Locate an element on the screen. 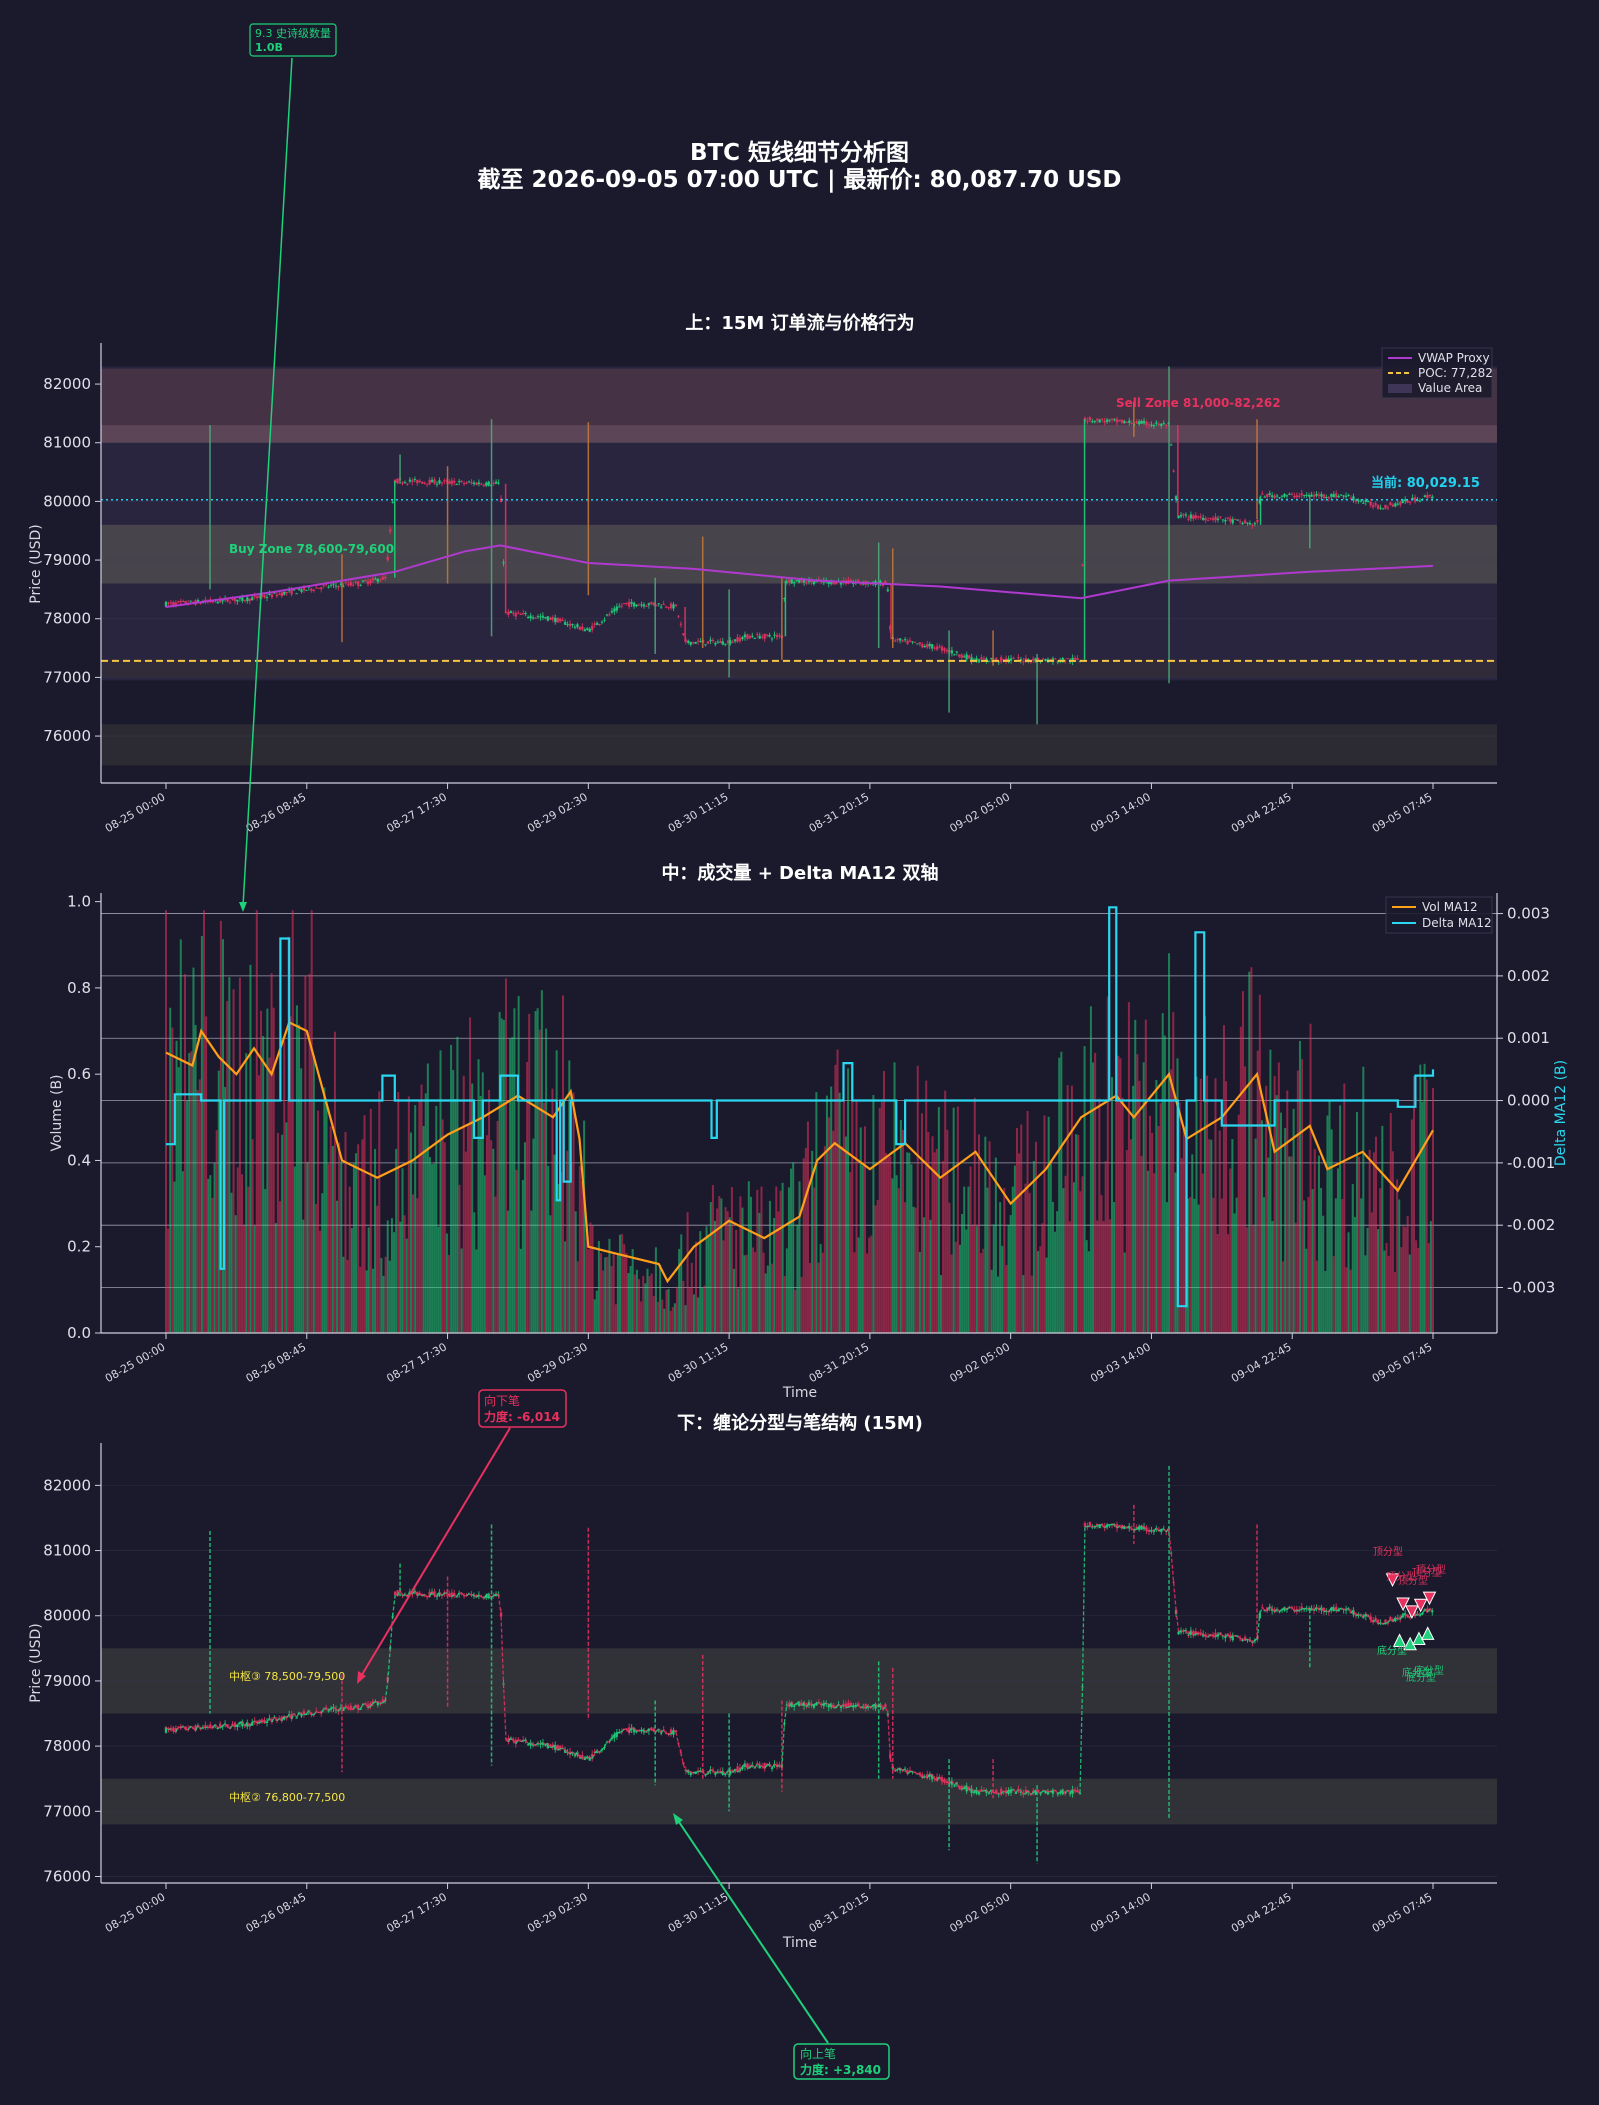  p1-xtick-label-2: 08-27 17:30 is located at coordinates (416, 812).